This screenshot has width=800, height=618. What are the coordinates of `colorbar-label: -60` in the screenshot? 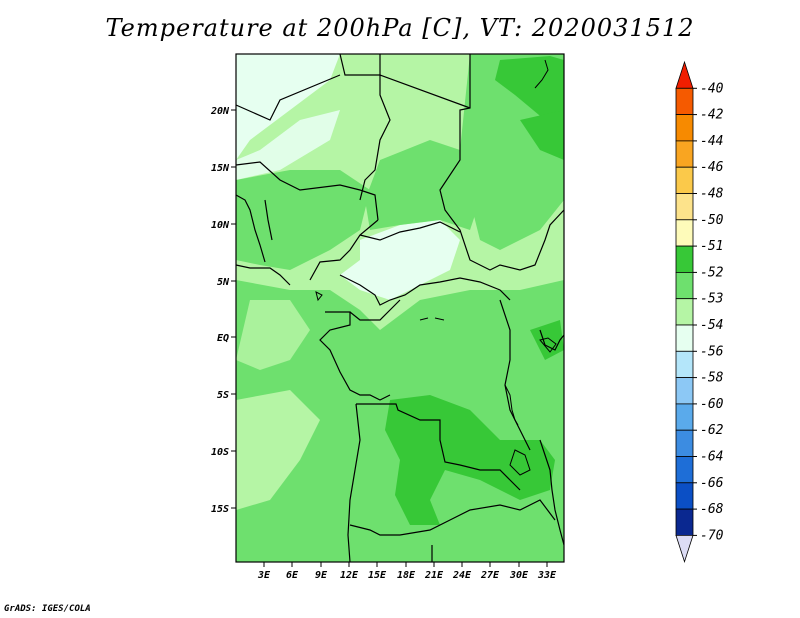 It's located at (712, 404).